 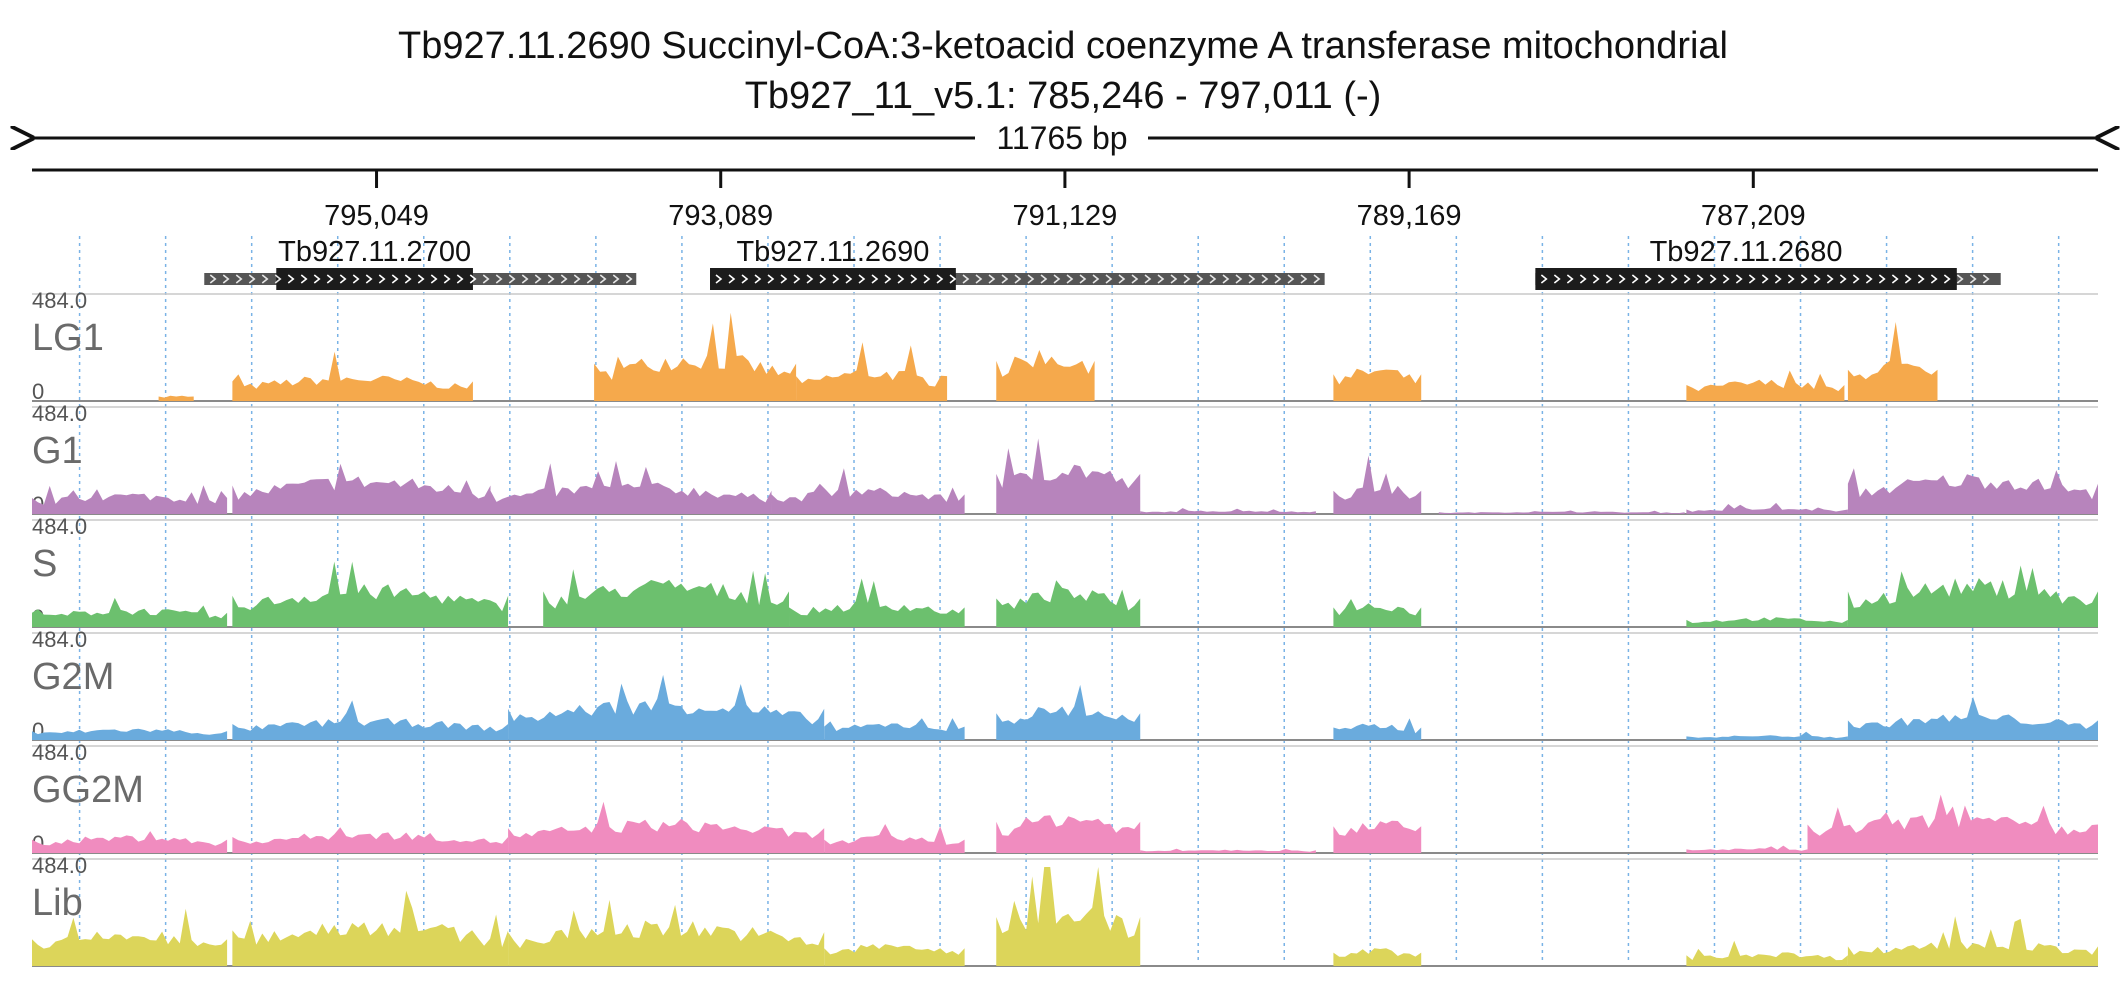 What do you see at coordinates (38, 391) in the screenshot?
I see `track-min-label: 0` at bounding box center [38, 391].